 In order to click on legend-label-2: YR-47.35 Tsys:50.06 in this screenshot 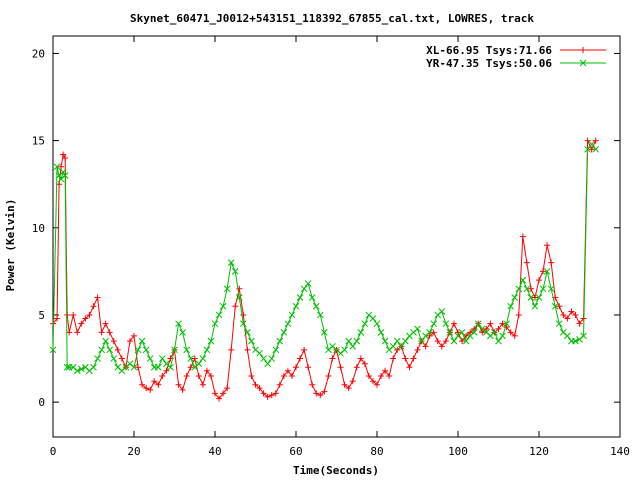, I will do `click(489, 63)`.